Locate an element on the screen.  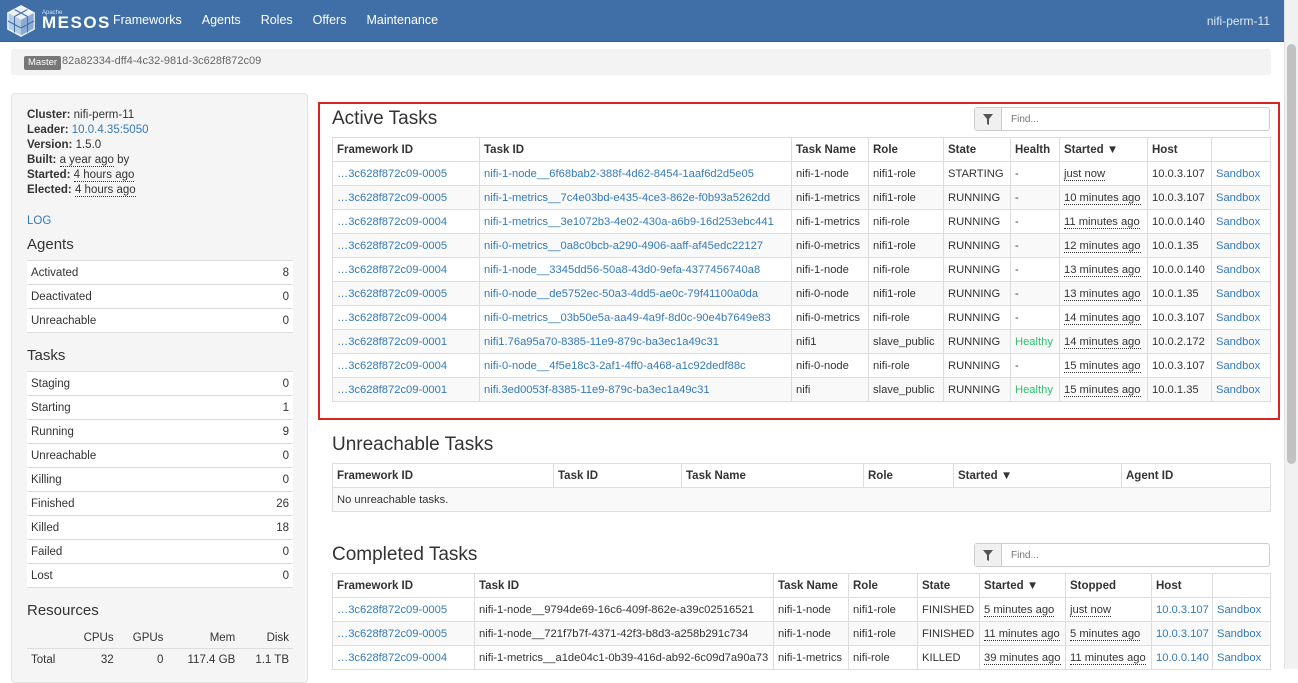
agents-label: Unreachable is located at coordinates (138, 320).